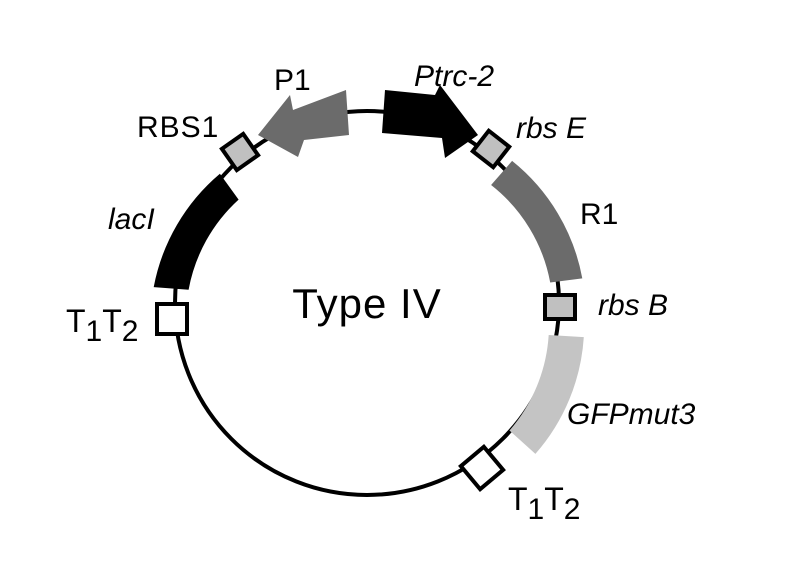  What do you see at coordinates (544, 503) in the screenshot?
I see `terminator-right-label: T1T2` at bounding box center [544, 503].